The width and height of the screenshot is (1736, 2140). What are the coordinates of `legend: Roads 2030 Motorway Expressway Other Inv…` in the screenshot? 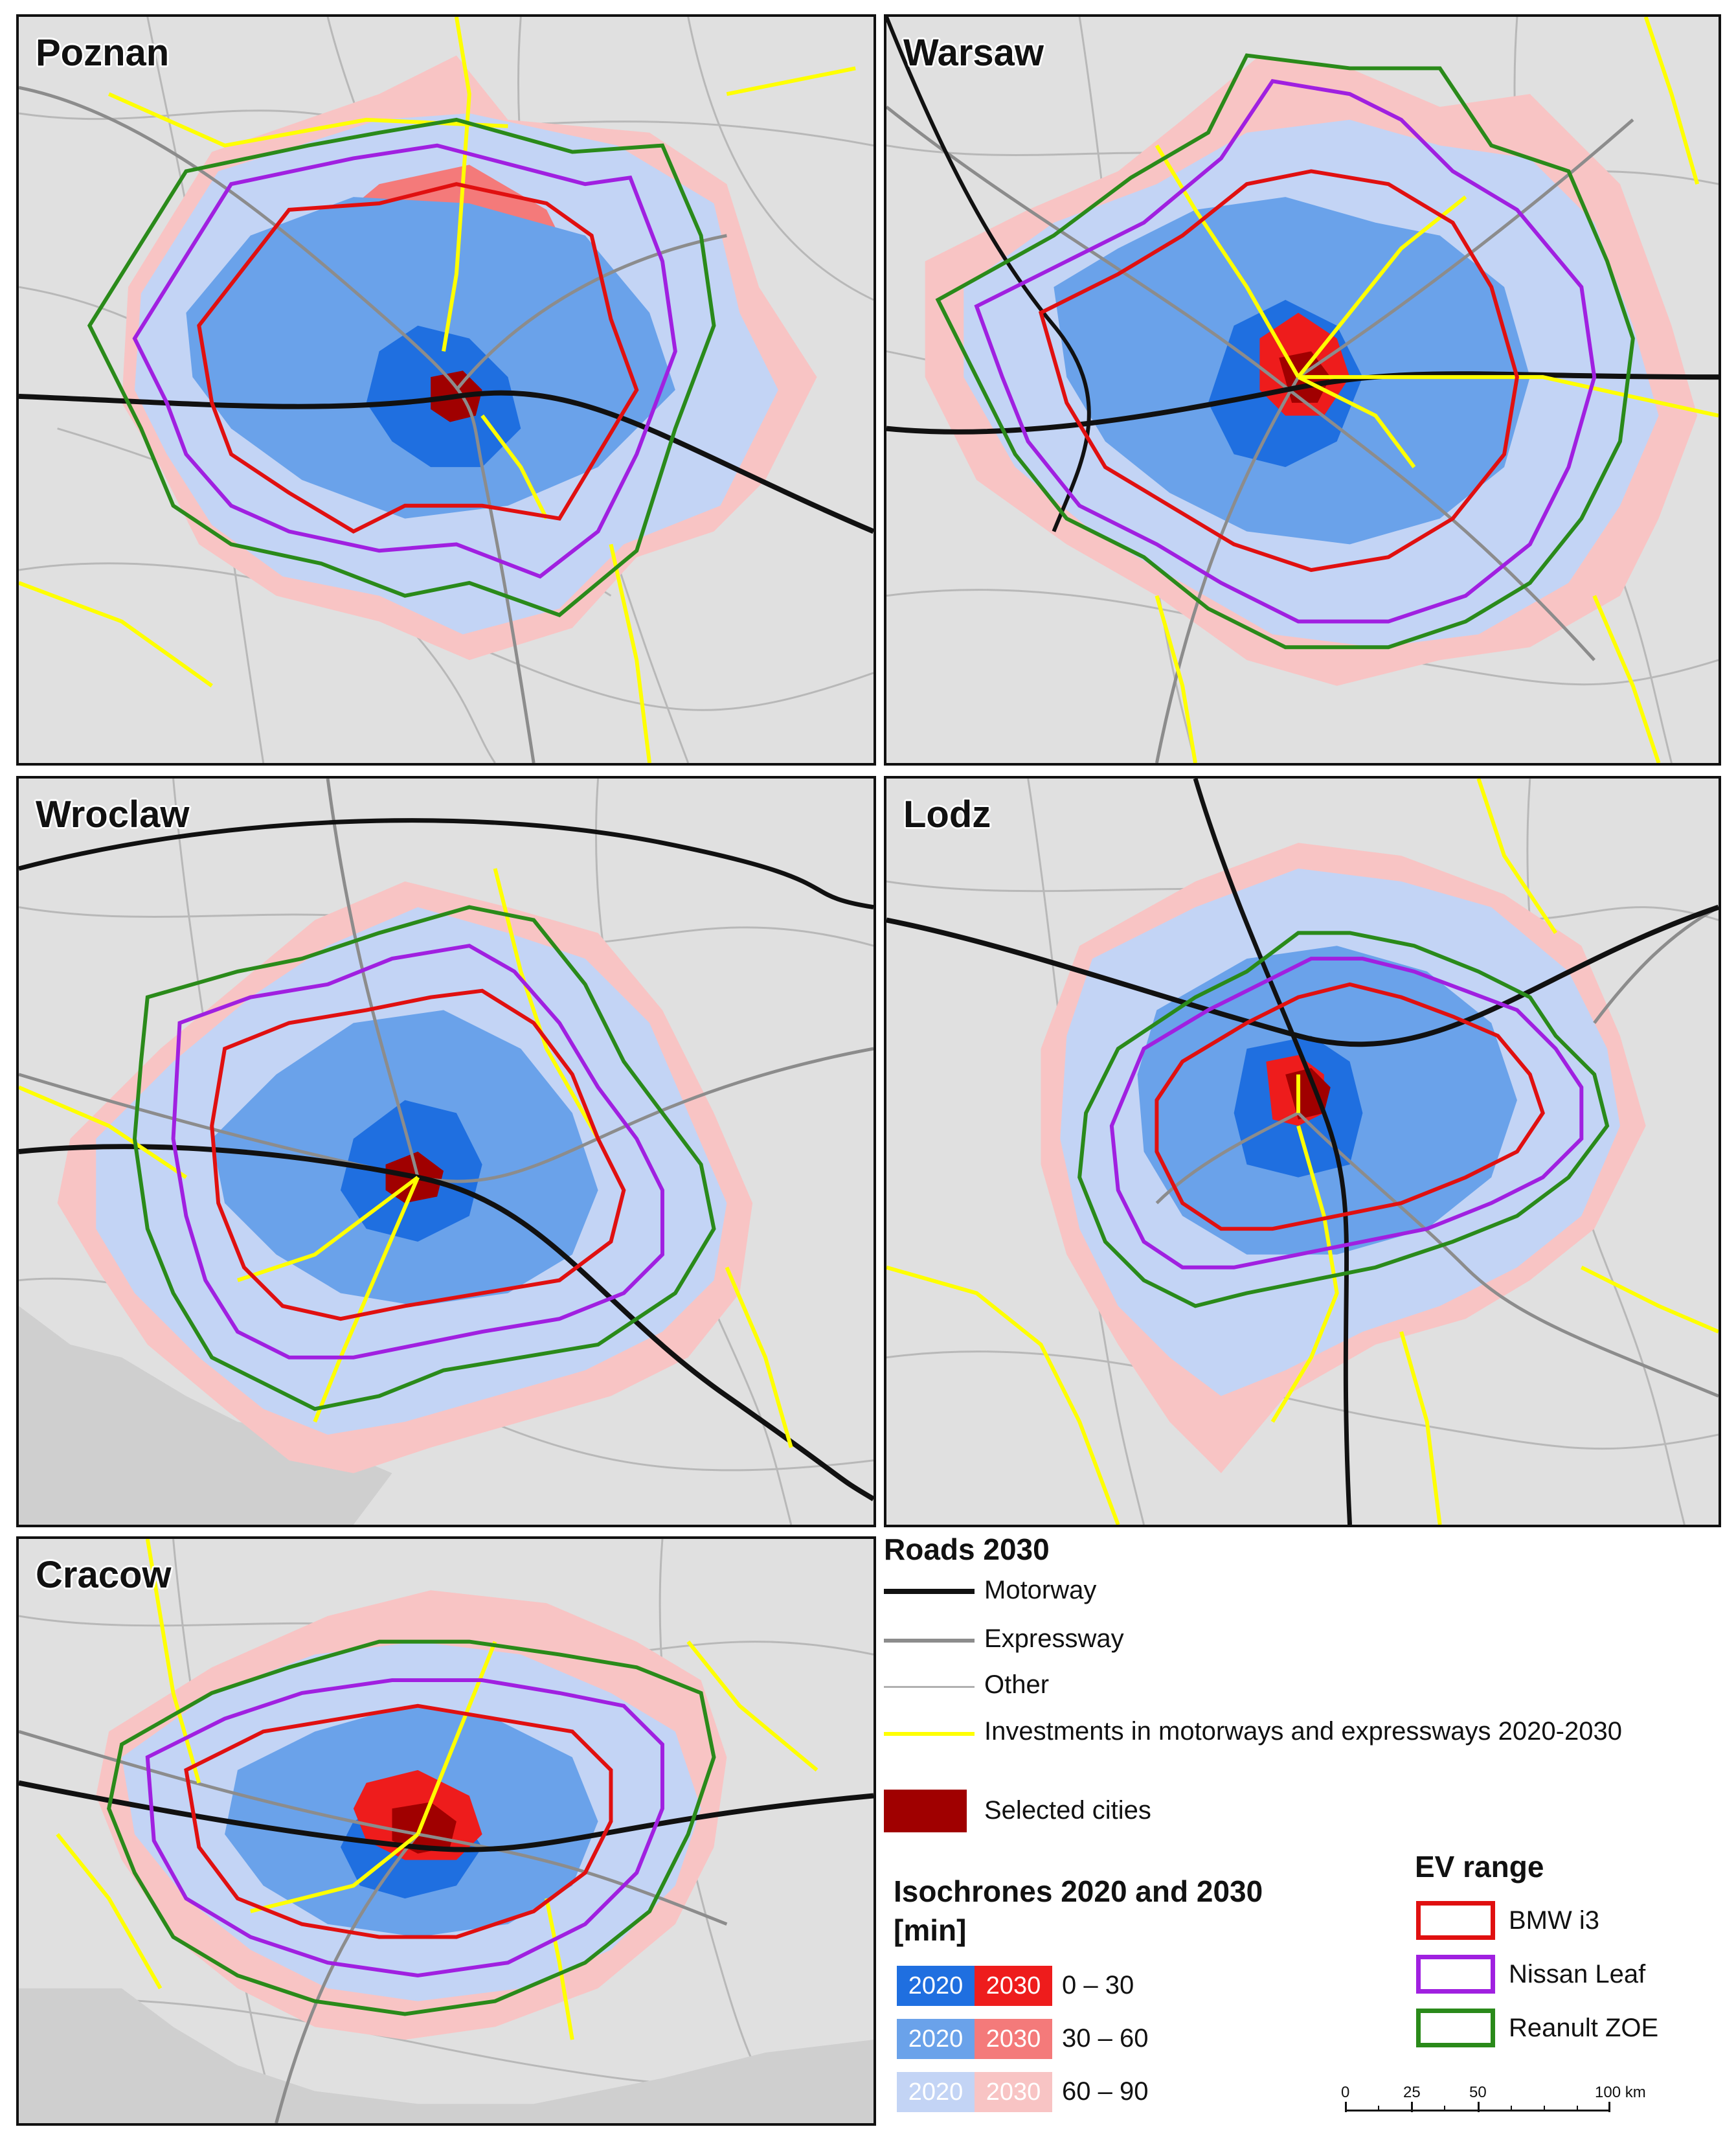 It's located at (1305, 1830).